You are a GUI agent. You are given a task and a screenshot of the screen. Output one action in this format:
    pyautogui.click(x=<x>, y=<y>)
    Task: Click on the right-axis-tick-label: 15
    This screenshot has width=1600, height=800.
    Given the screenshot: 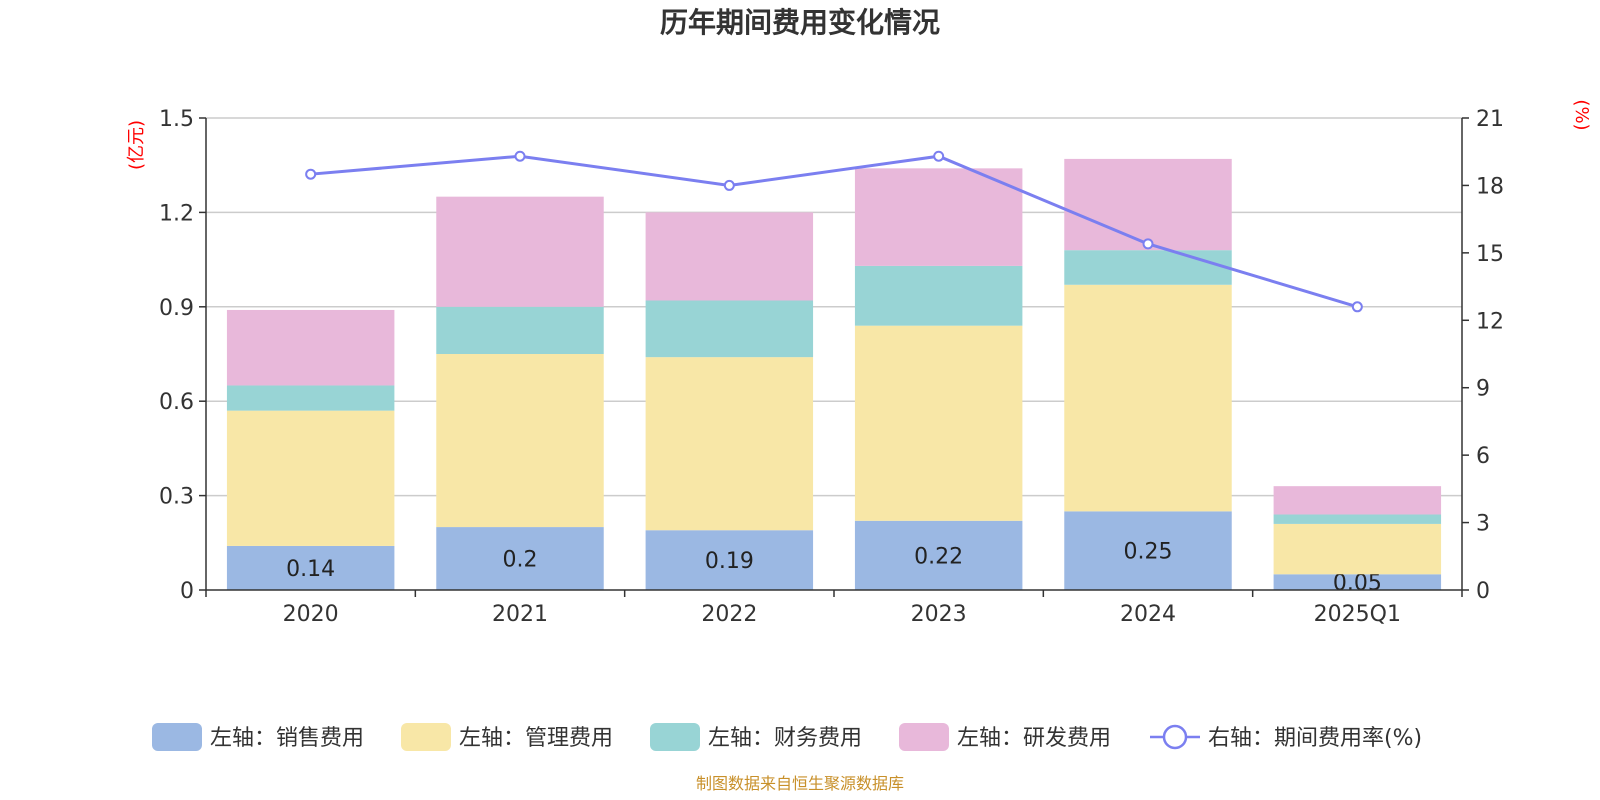 What is the action you would take?
    pyautogui.click(x=1490, y=254)
    